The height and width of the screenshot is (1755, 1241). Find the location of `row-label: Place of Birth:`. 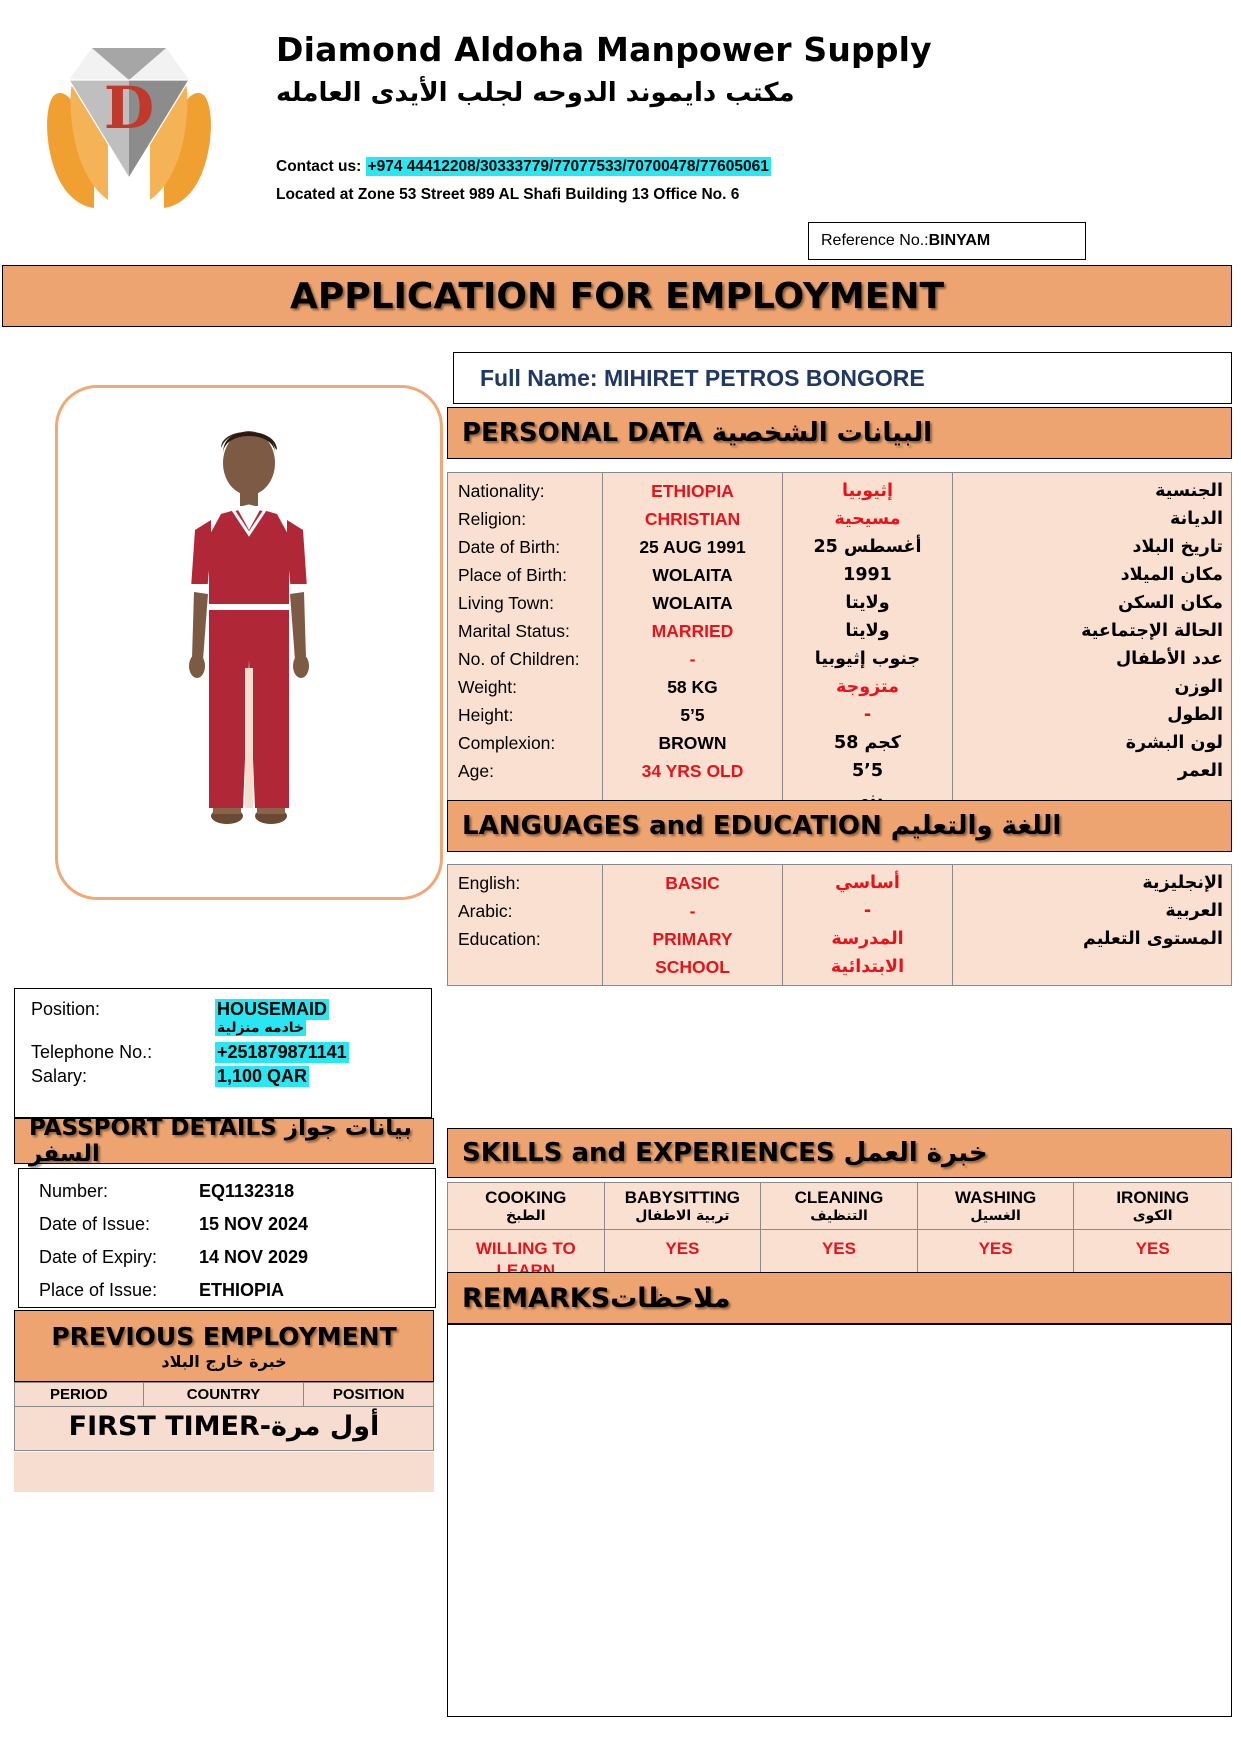

row-label: Place of Birth: is located at coordinates (512, 575).